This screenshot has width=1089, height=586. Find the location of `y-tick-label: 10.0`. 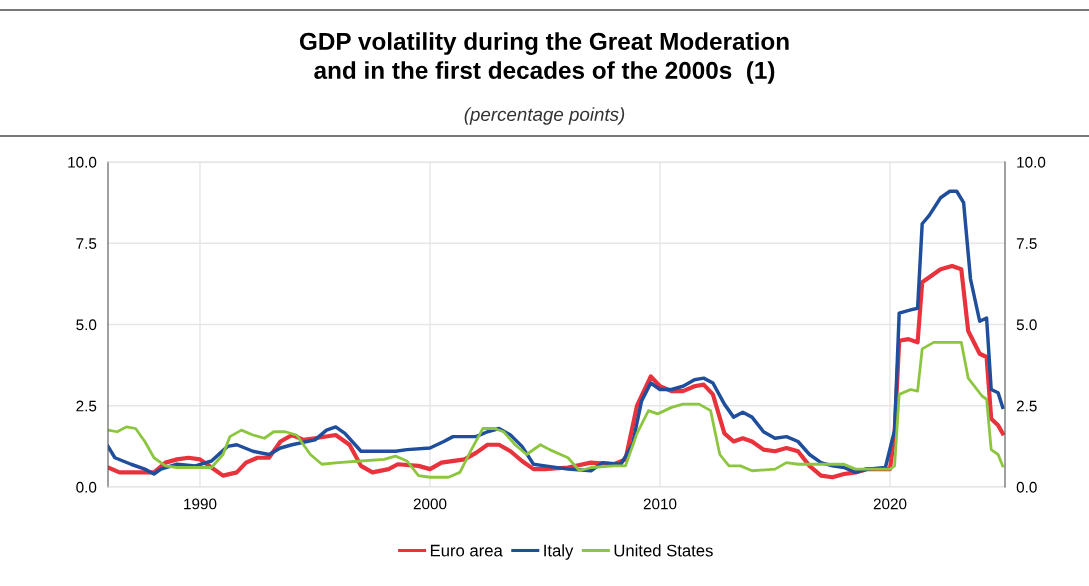

y-tick-label: 10.0 is located at coordinates (82, 162).